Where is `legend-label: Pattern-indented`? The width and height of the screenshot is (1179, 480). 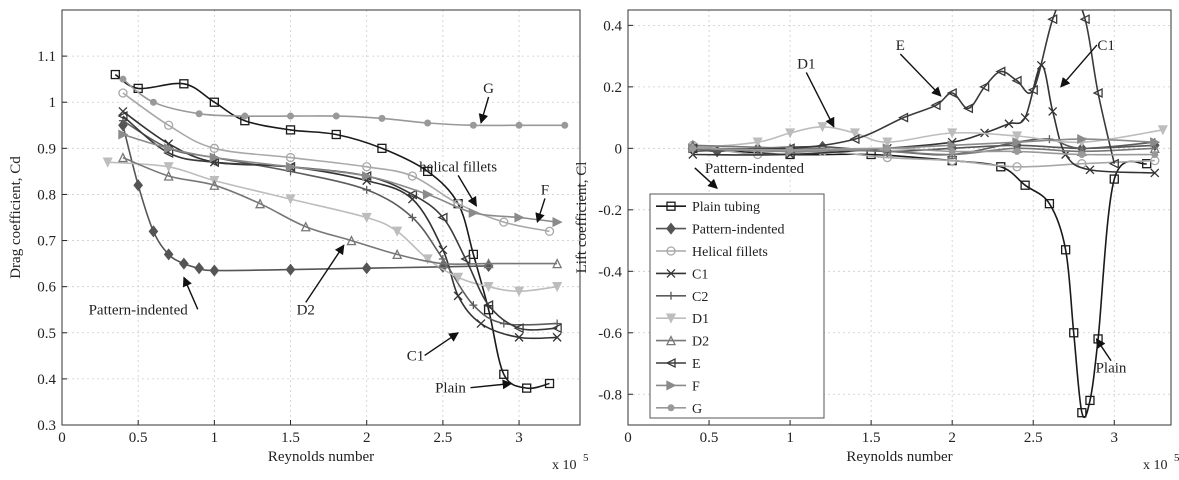
legend-label: Pattern-indented is located at coordinates (738, 230).